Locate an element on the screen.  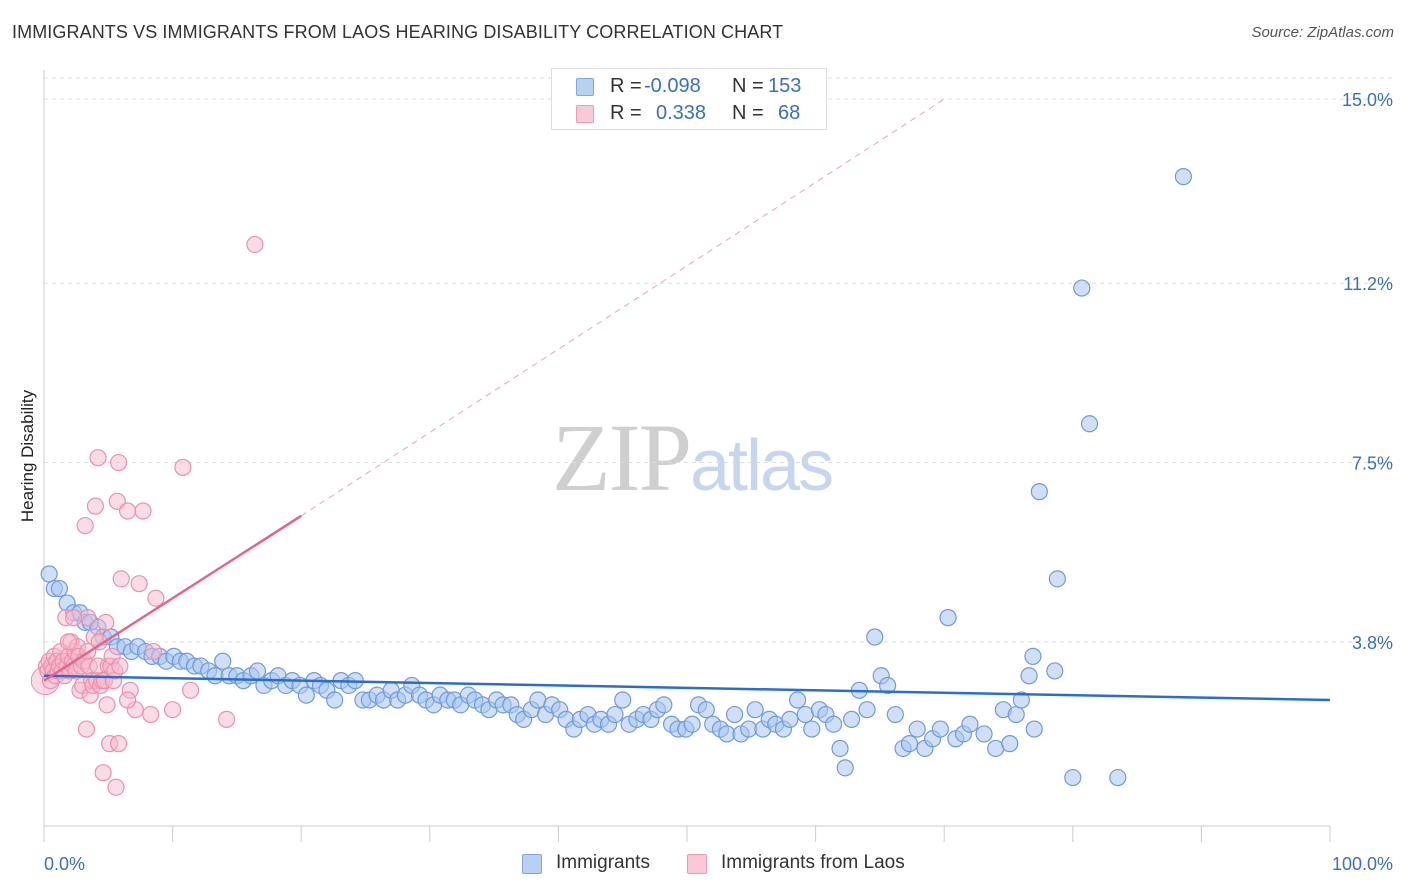
watermark: ZIPatlas is located at coordinates (693, 457).